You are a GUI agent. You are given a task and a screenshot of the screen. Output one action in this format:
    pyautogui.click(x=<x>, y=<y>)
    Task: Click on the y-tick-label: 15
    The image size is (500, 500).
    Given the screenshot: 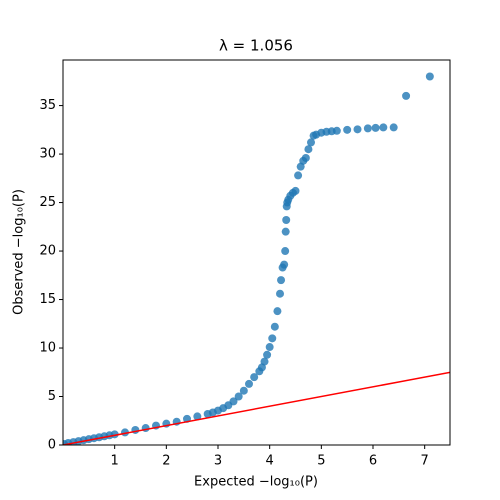 What is the action you would take?
    pyautogui.click(x=47, y=299)
    